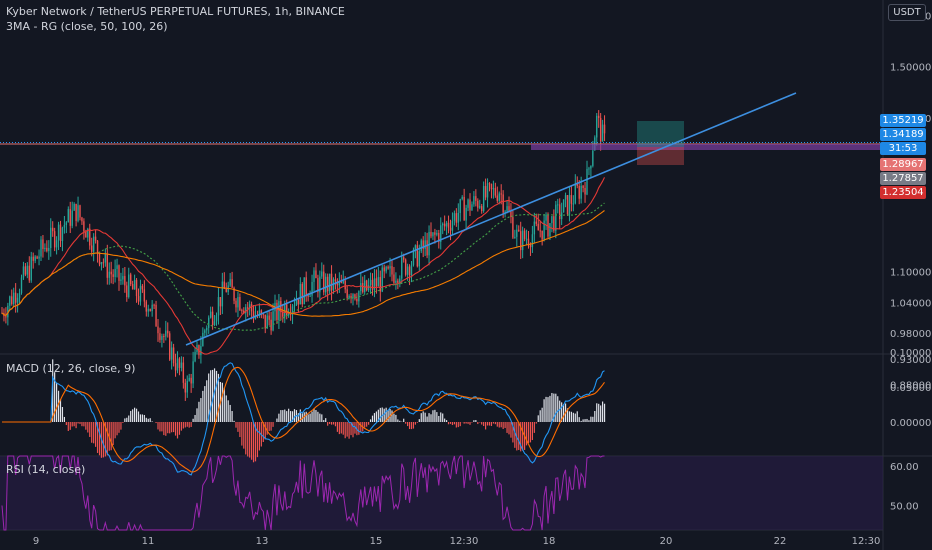  Describe the element at coordinates (303, 419) in the screenshot. I see `signal-line` at that location.